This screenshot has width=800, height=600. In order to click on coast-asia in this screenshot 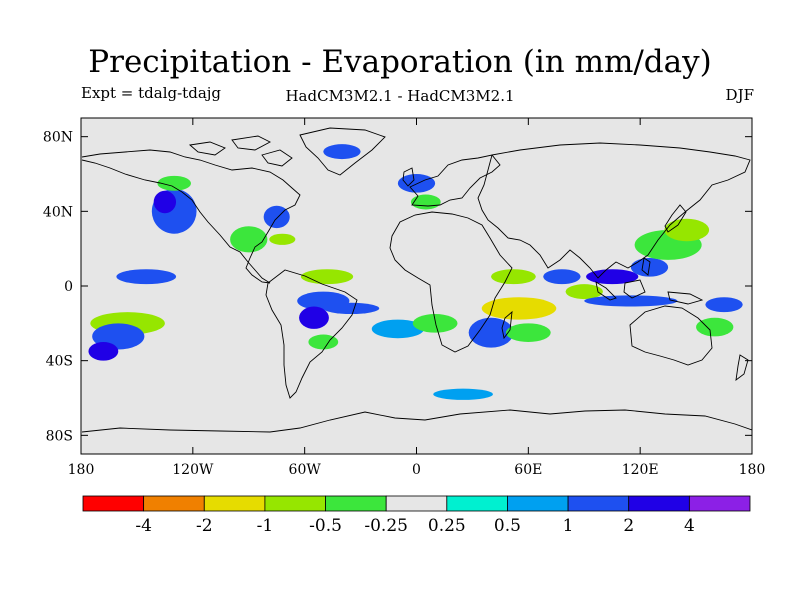, I will do `click(614, 210)`.